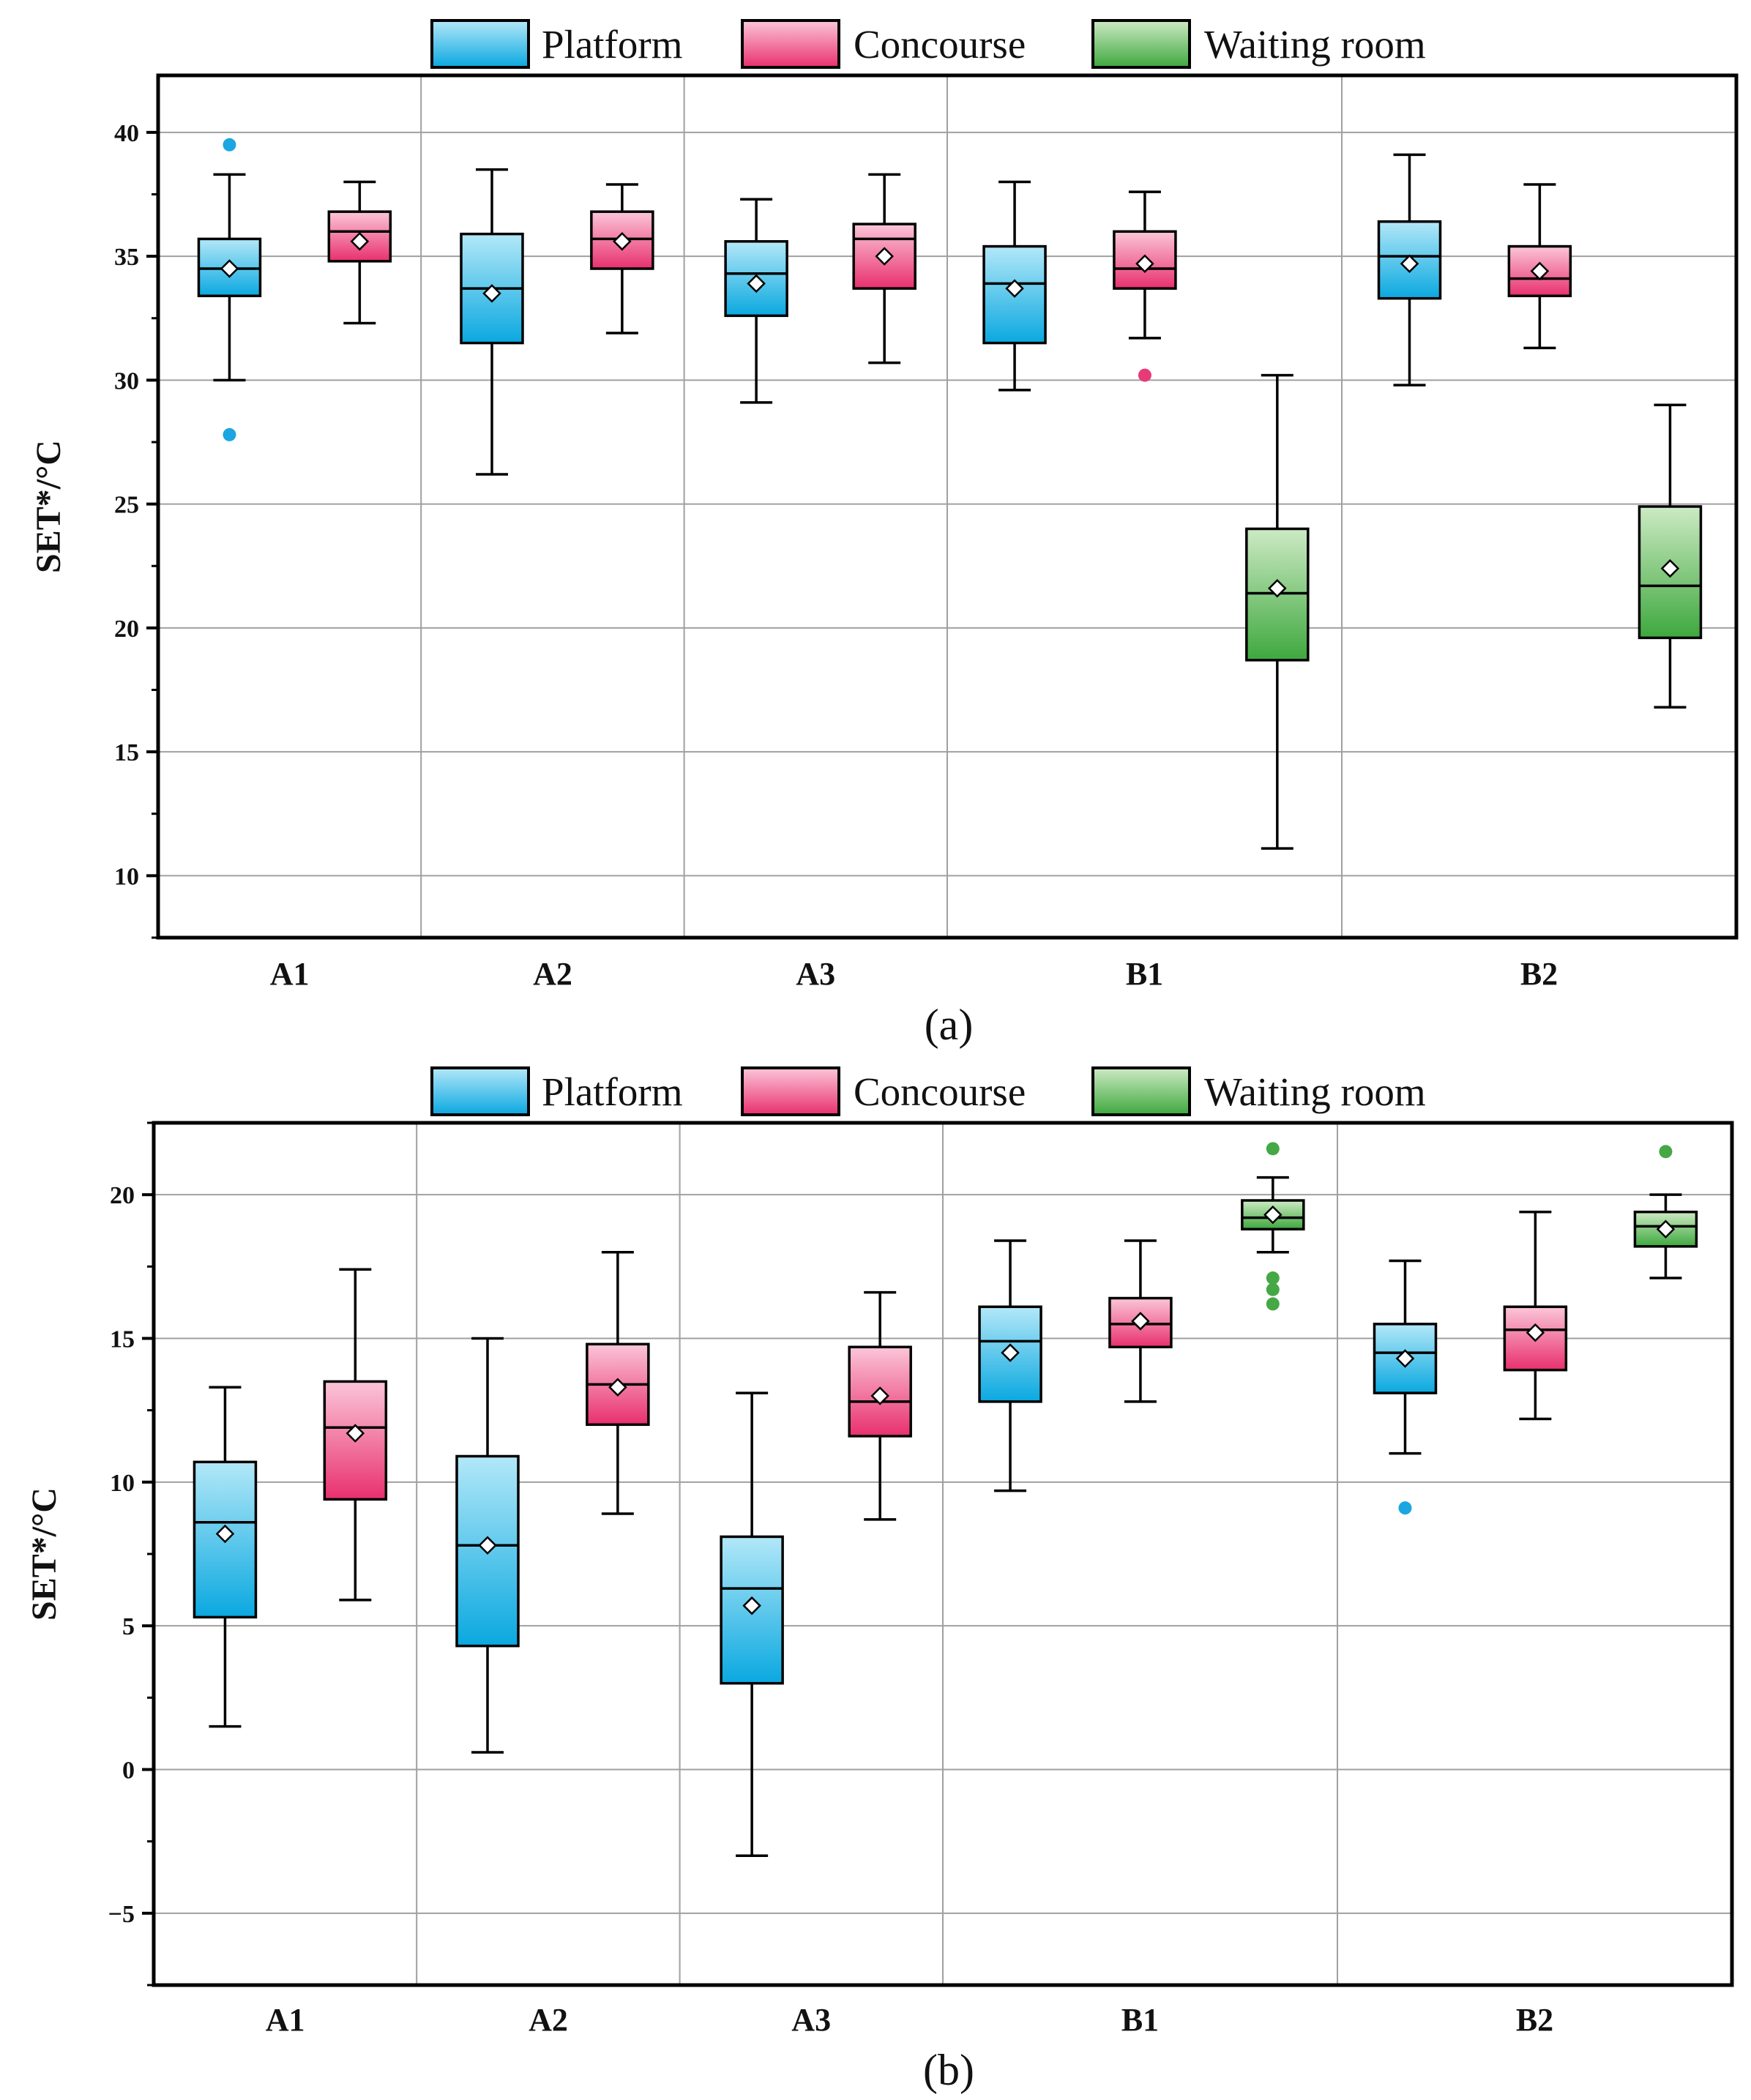 Image resolution: width=1751 pixels, height=2100 pixels. What do you see at coordinates (49, 507) in the screenshot?
I see `y-axis-label-a: SET*/°C` at bounding box center [49, 507].